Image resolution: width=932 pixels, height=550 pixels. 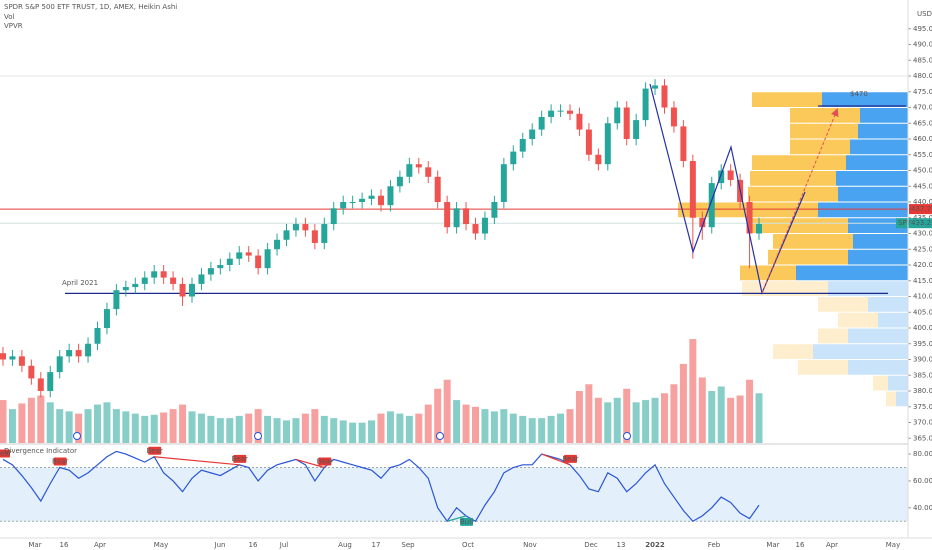 I want to click on annotation: April 2021, so click(x=80, y=283).